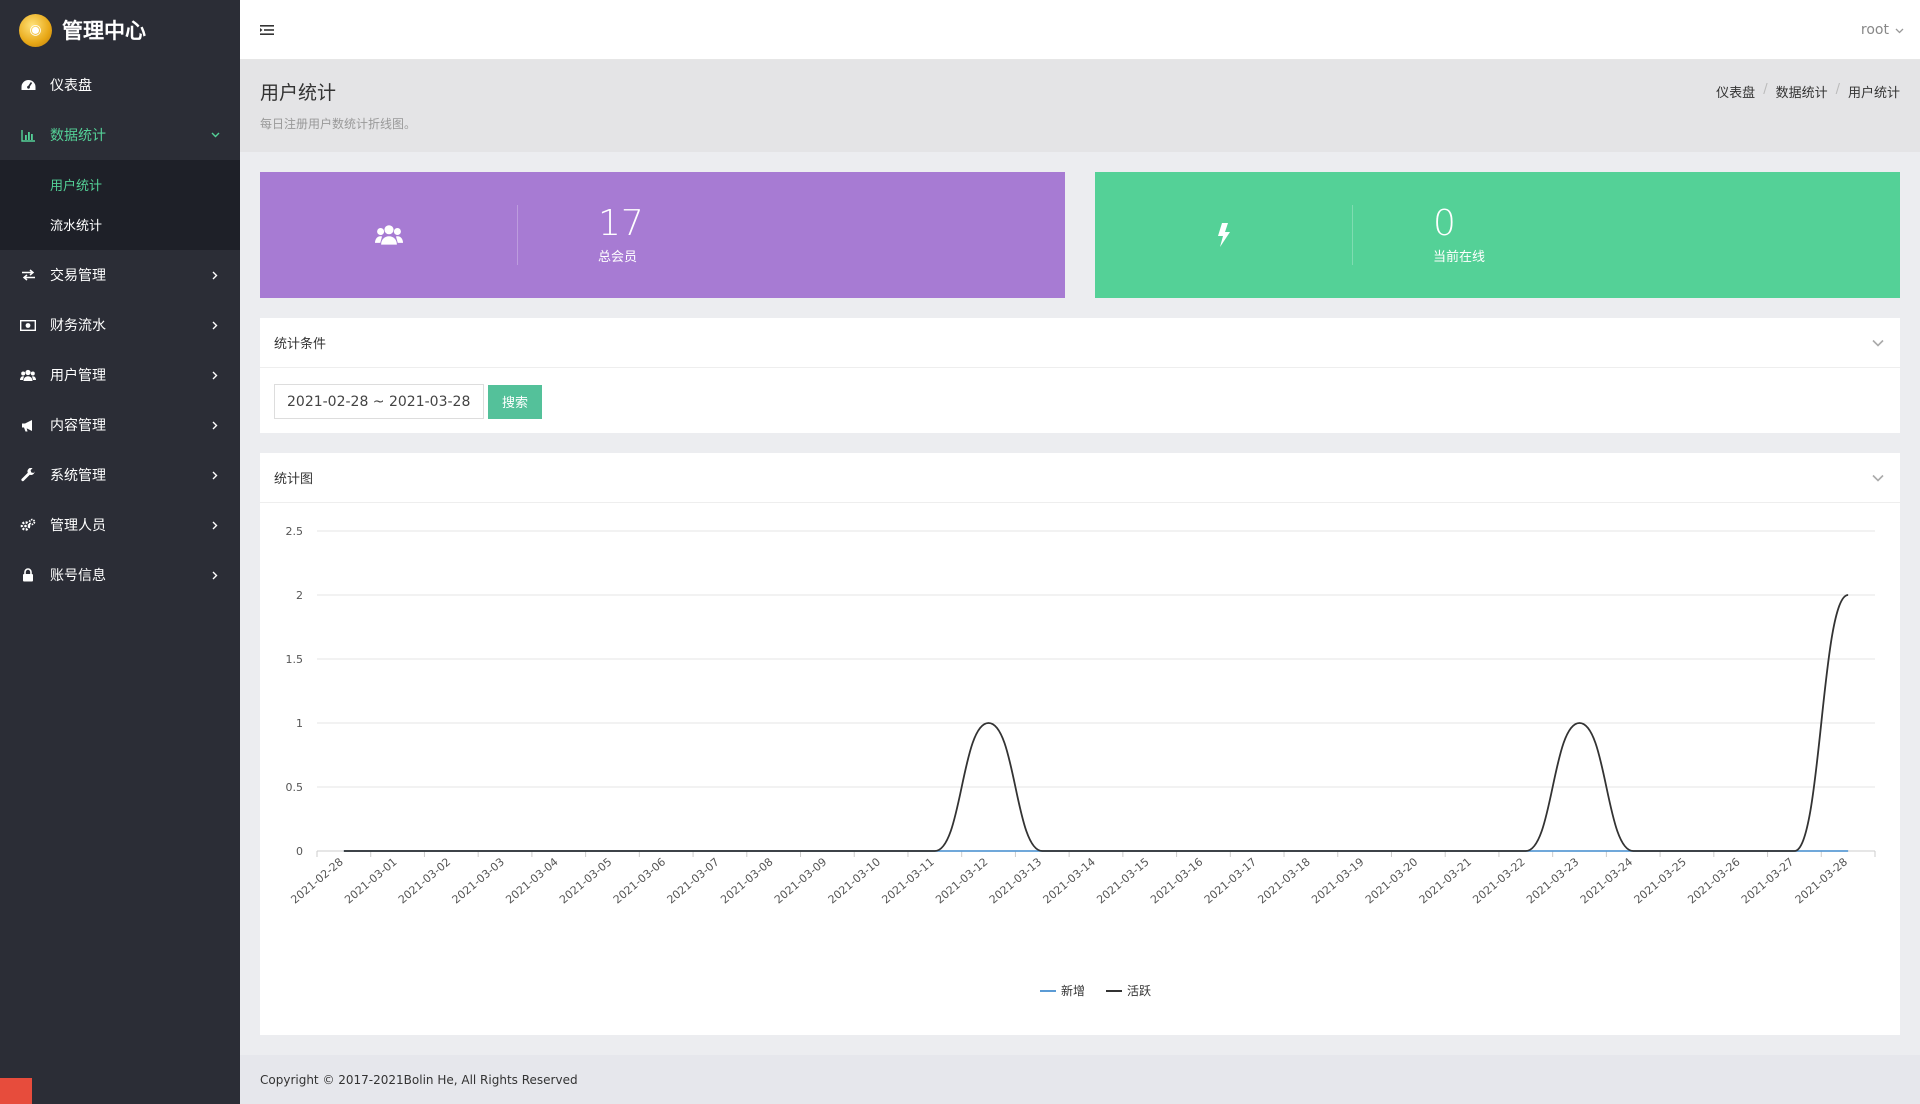  What do you see at coordinates (28, 475) in the screenshot?
I see `wrench-icon` at bounding box center [28, 475].